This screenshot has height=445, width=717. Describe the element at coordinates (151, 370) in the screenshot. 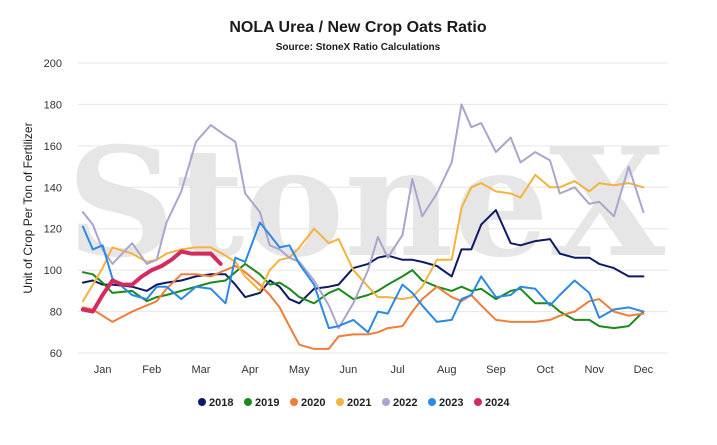

I see `x-tick-label: Feb` at that location.